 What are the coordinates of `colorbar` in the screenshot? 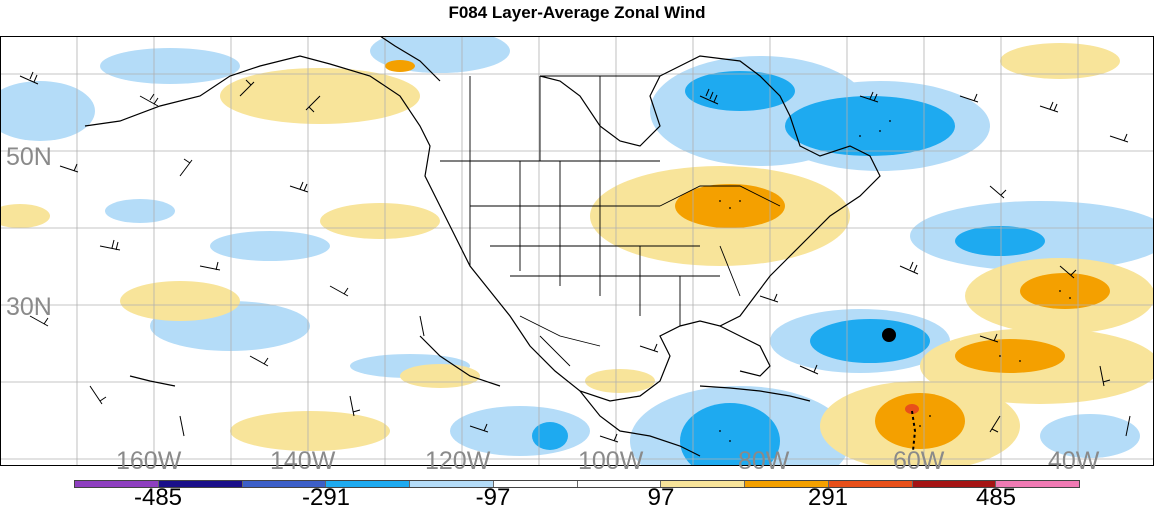 It's located at (577, 484).